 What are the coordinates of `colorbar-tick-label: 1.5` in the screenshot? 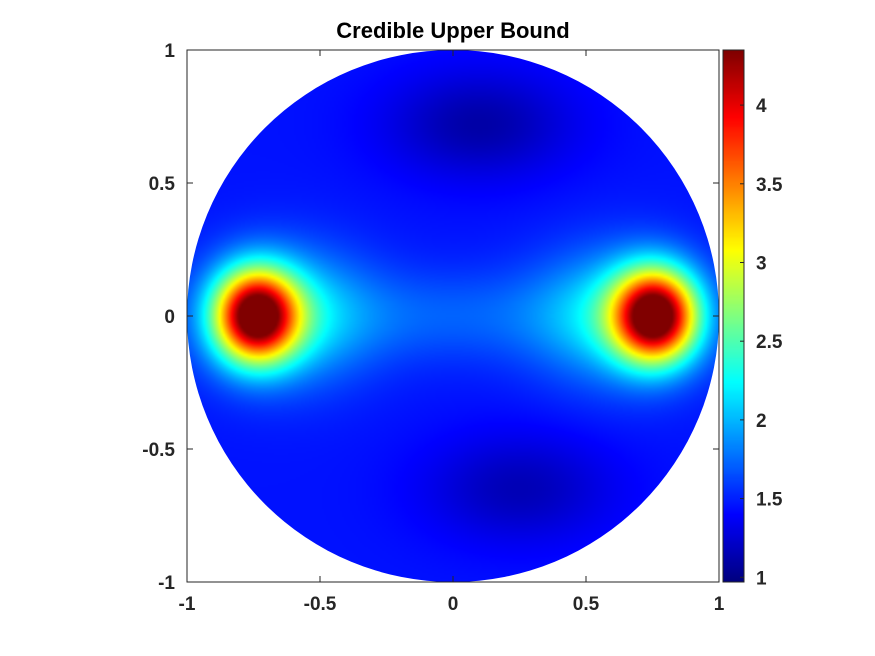 It's located at (769, 500).